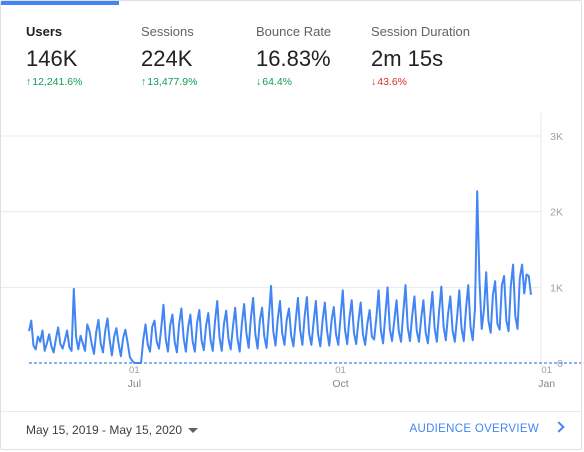 The image size is (584, 452). I want to click on metric-change: ↓43.6%, so click(389, 82).